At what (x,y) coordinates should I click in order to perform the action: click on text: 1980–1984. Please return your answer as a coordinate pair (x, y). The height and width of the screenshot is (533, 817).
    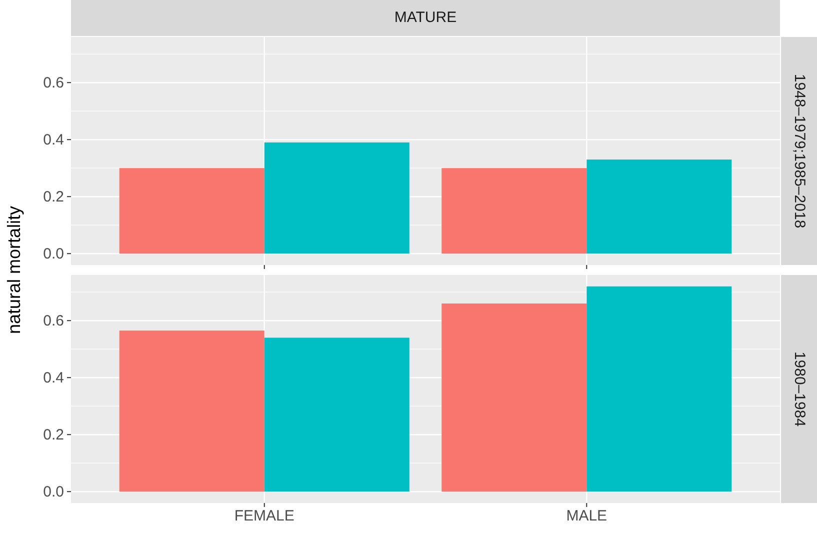
    Looking at the image, I should click on (799, 389).